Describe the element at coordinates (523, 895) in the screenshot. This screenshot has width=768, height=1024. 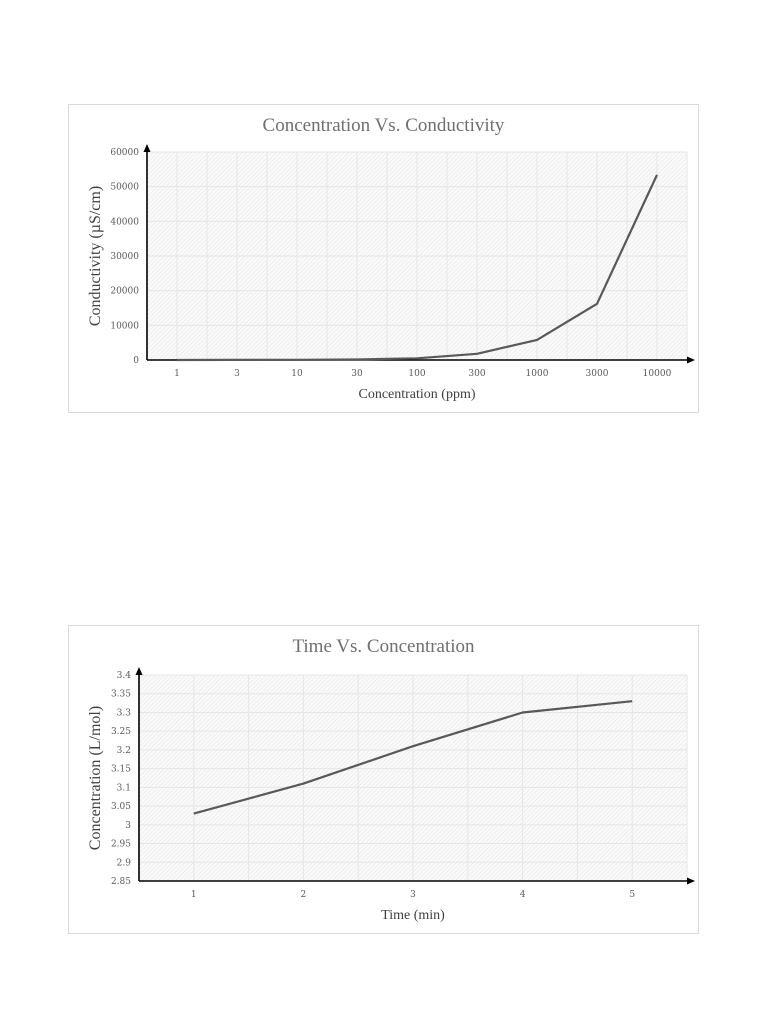
I see `x-tick-label: 4` at that location.